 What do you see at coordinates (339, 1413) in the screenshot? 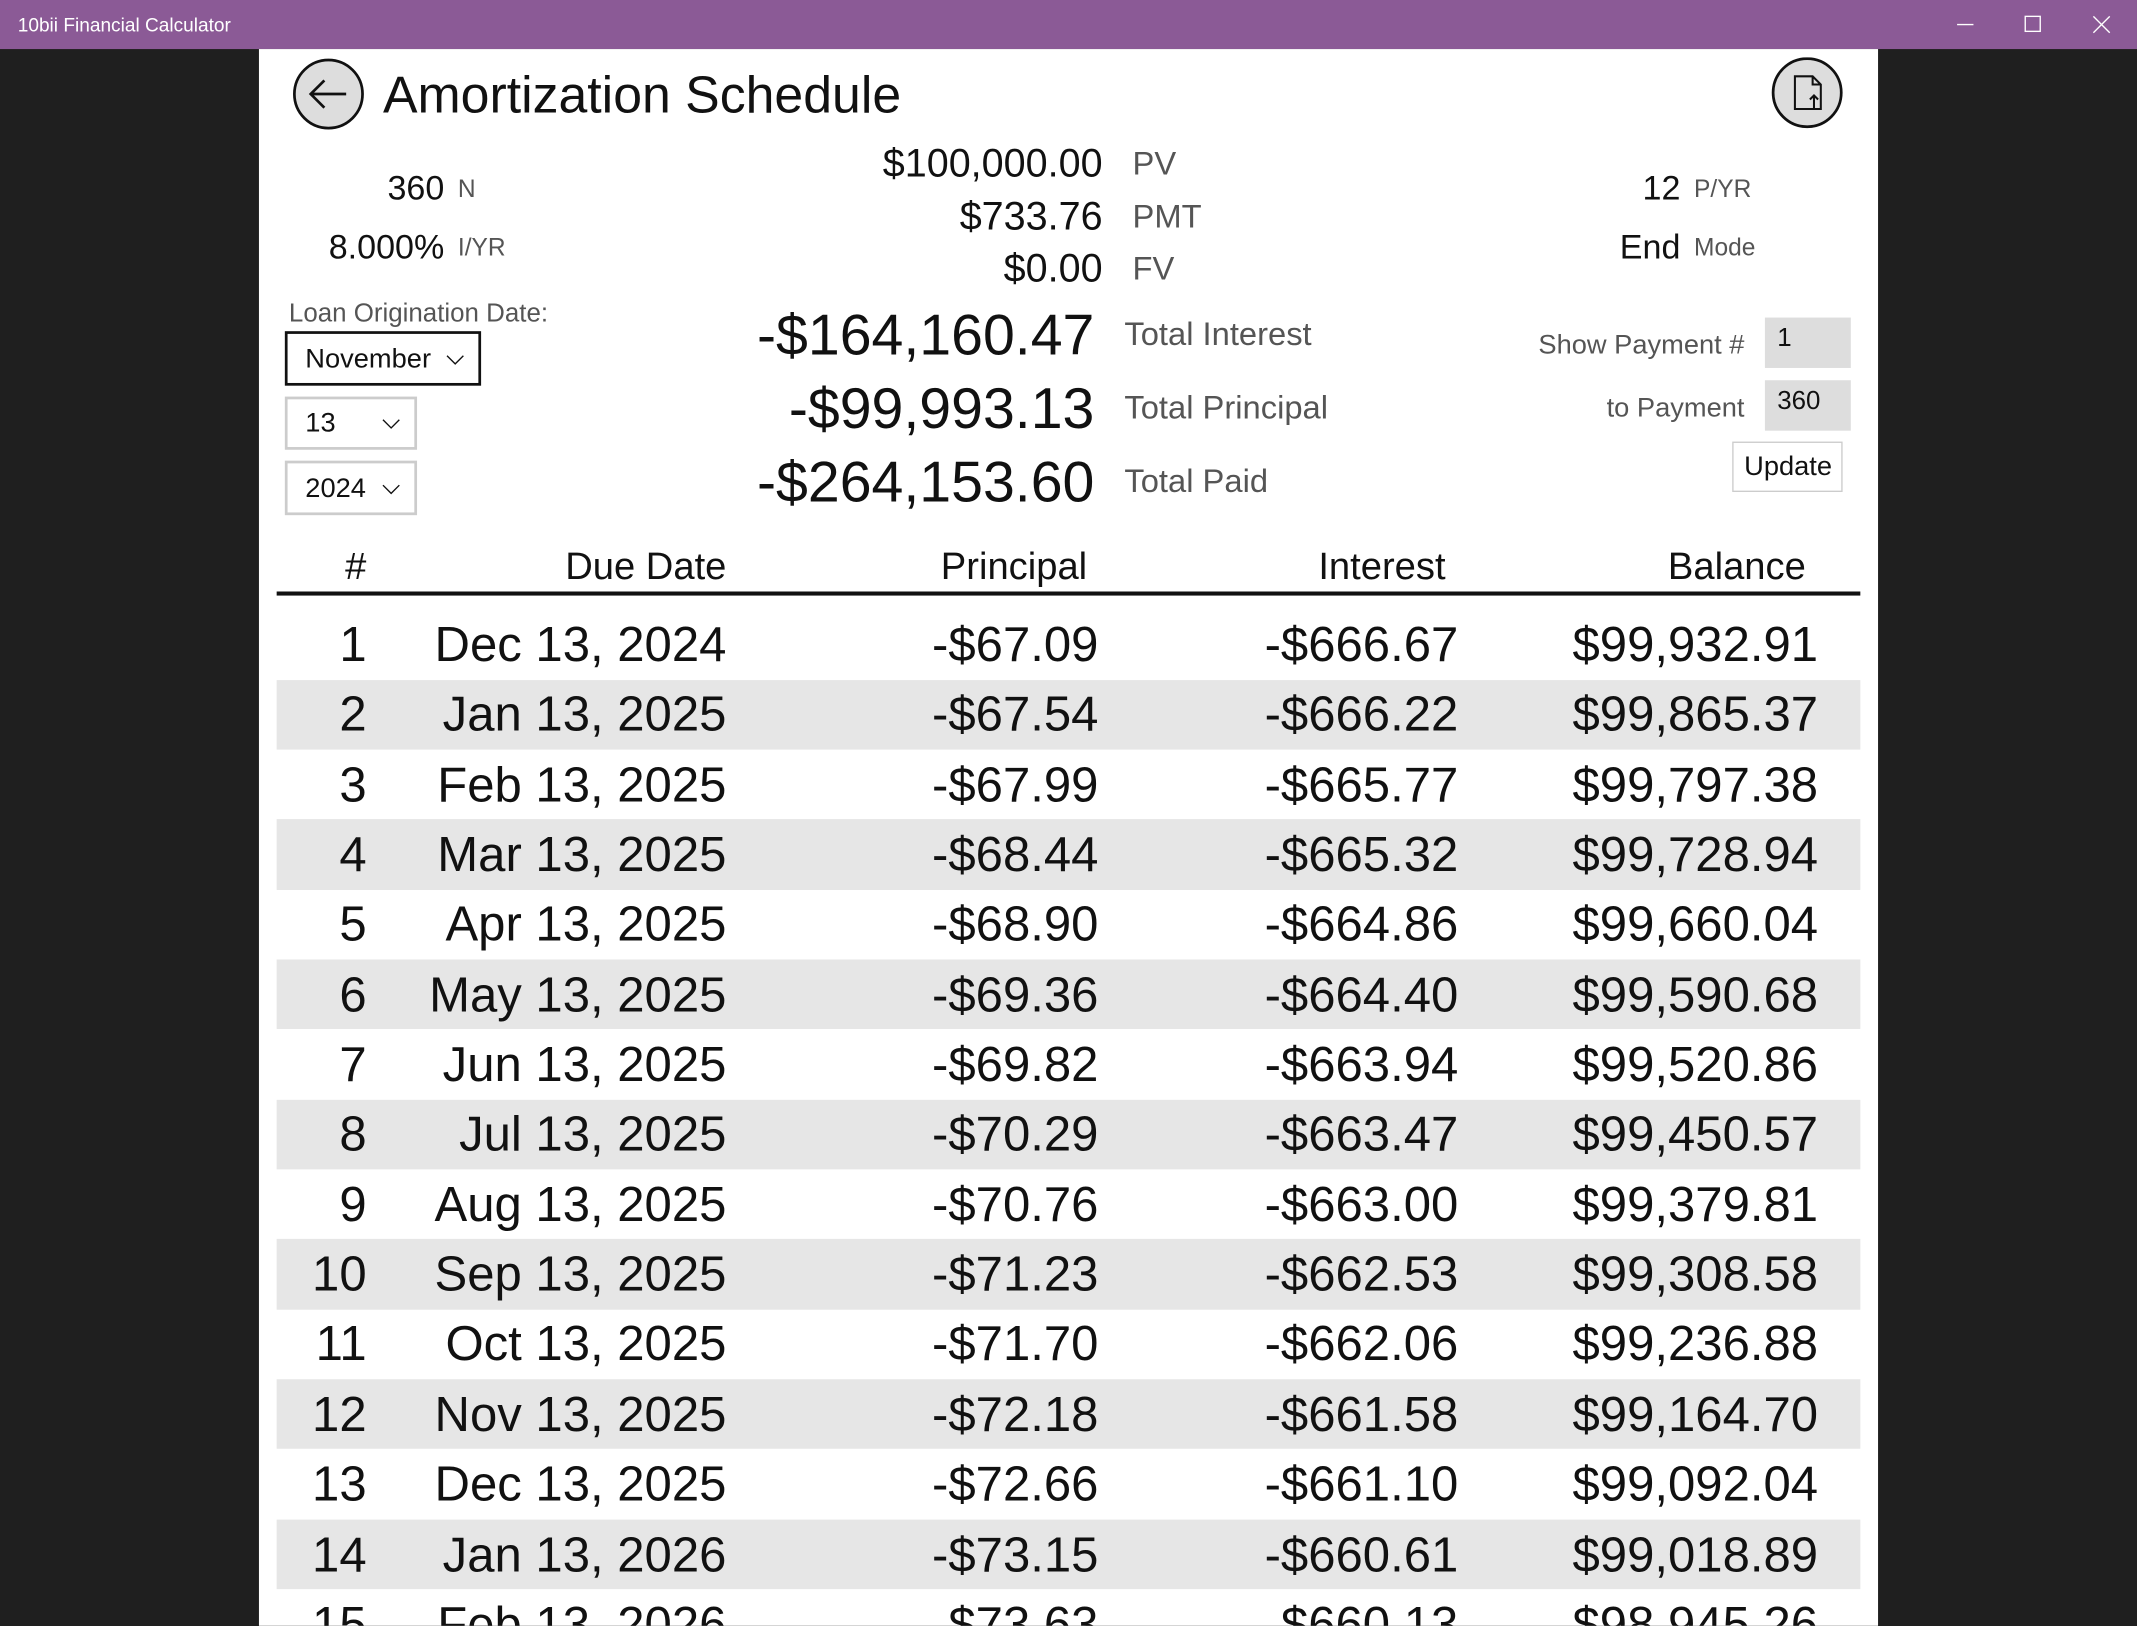
I see `payment-number: 12` at bounding box center [339, 1413].